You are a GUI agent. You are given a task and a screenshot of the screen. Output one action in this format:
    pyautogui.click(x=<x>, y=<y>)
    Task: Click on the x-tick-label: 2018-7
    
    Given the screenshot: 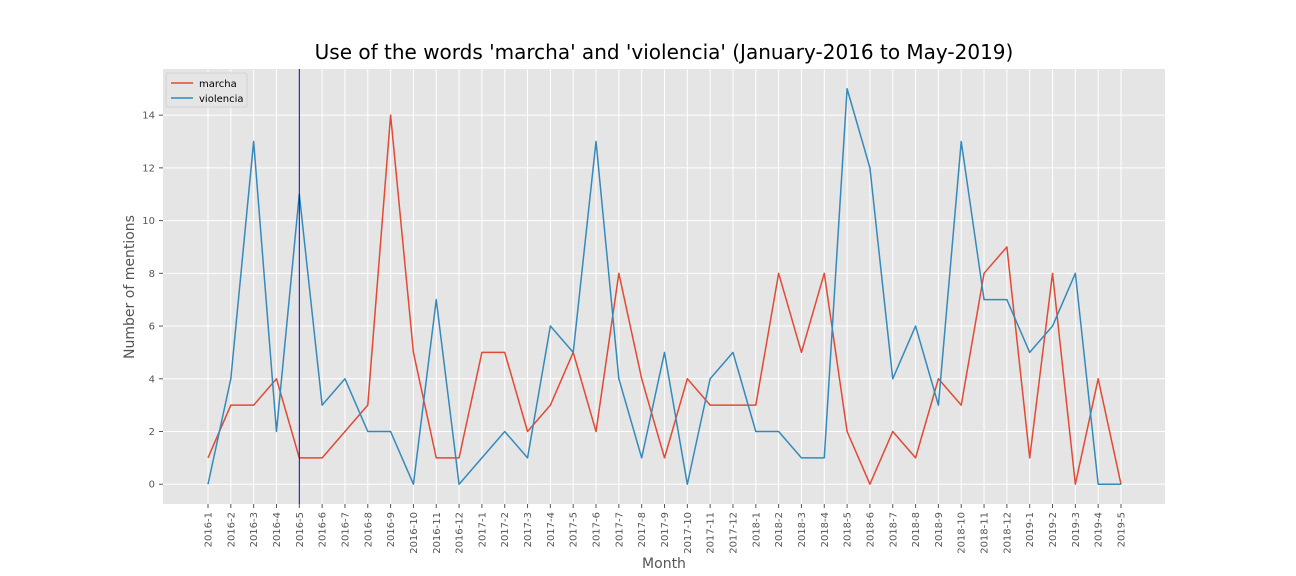 What is the action you would take?
    pyautogui.click(x=893, y=529)
    